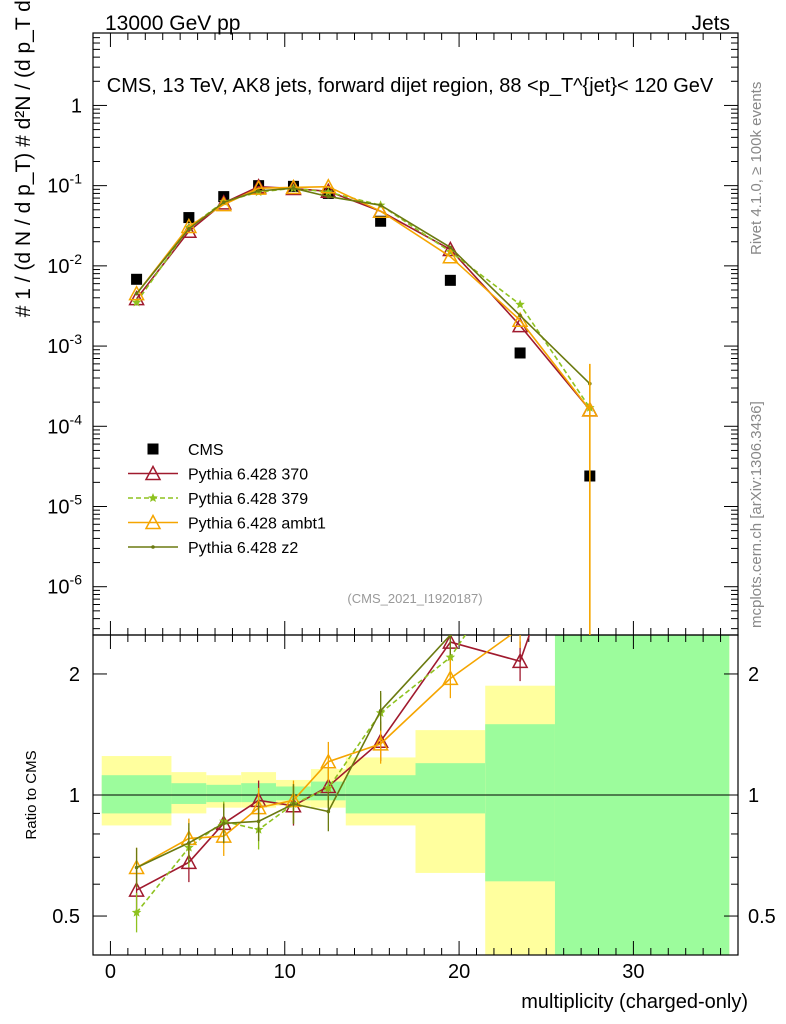  What do you see at coordinates (76, 339) in the screenshot?
I see `y-tick-exponent: -3` at bounding box center [76, 339].